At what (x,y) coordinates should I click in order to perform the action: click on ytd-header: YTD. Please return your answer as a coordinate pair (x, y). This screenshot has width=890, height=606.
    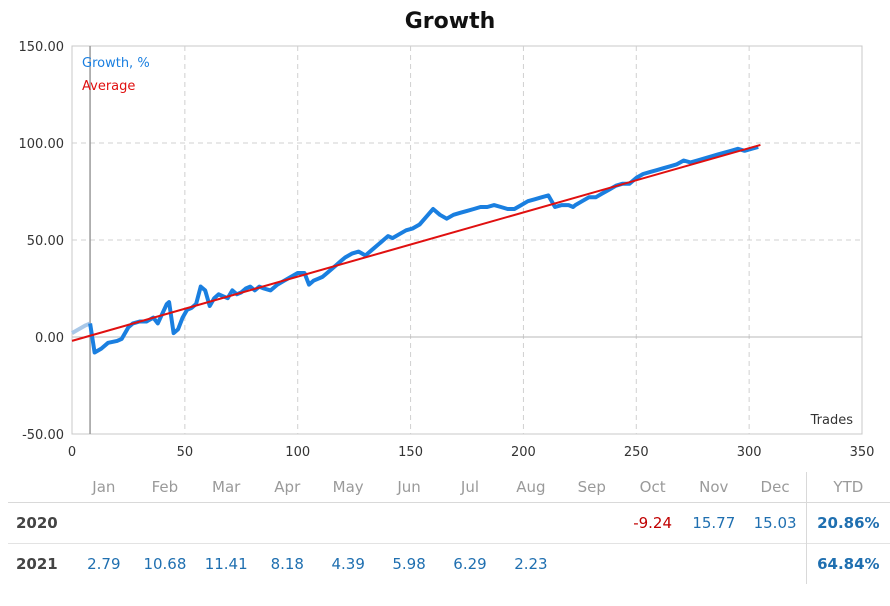
    Looking at the image, I should click on (847, 487).